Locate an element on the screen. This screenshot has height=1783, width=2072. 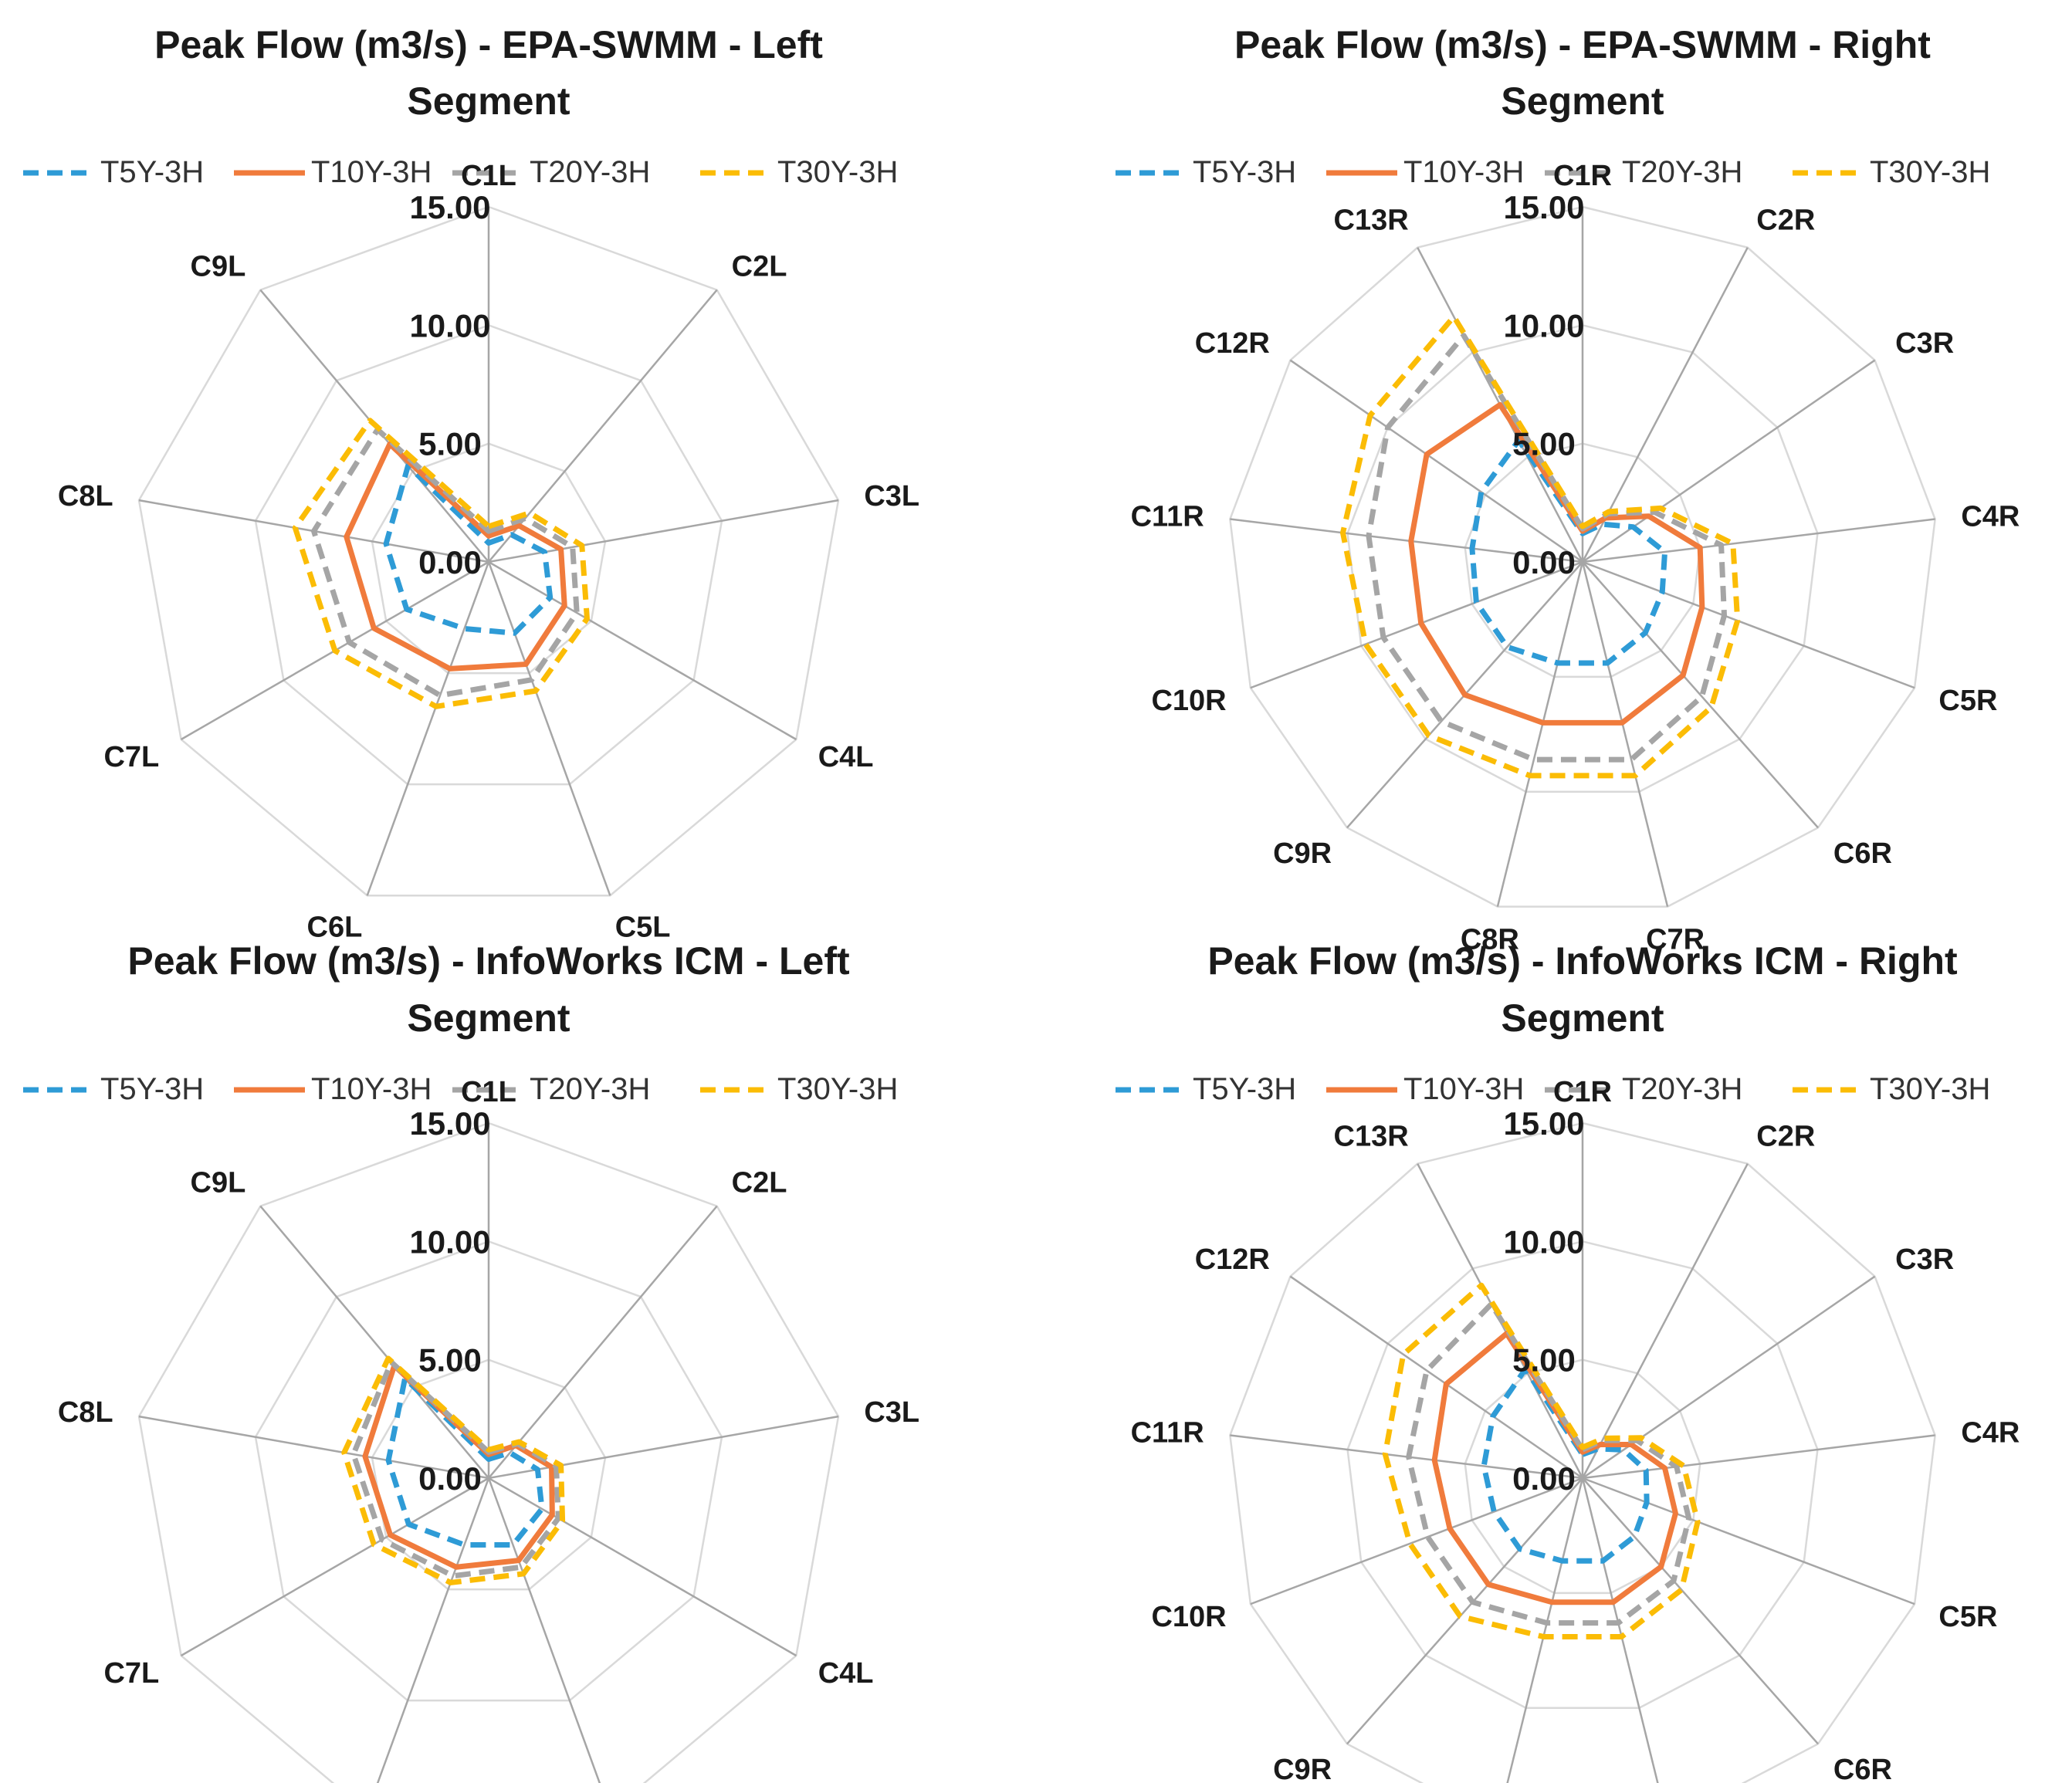
legend-label: T10Y-3H is located at coordinates (371, 1089).